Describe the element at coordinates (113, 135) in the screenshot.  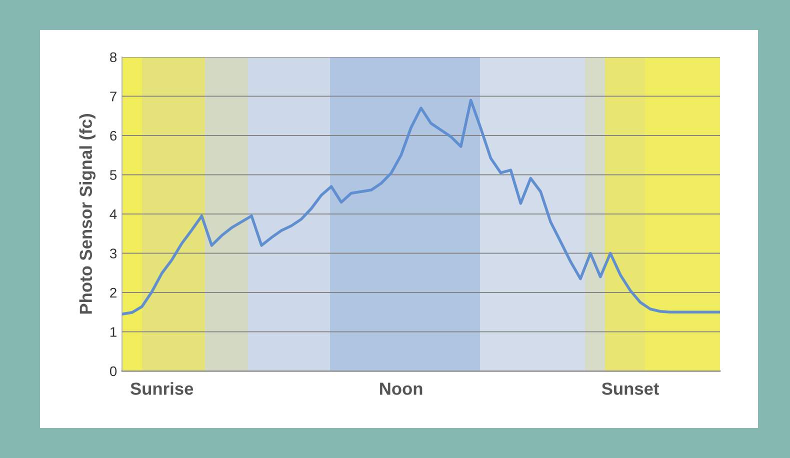
I see `y-tick-label: 6` at that location.